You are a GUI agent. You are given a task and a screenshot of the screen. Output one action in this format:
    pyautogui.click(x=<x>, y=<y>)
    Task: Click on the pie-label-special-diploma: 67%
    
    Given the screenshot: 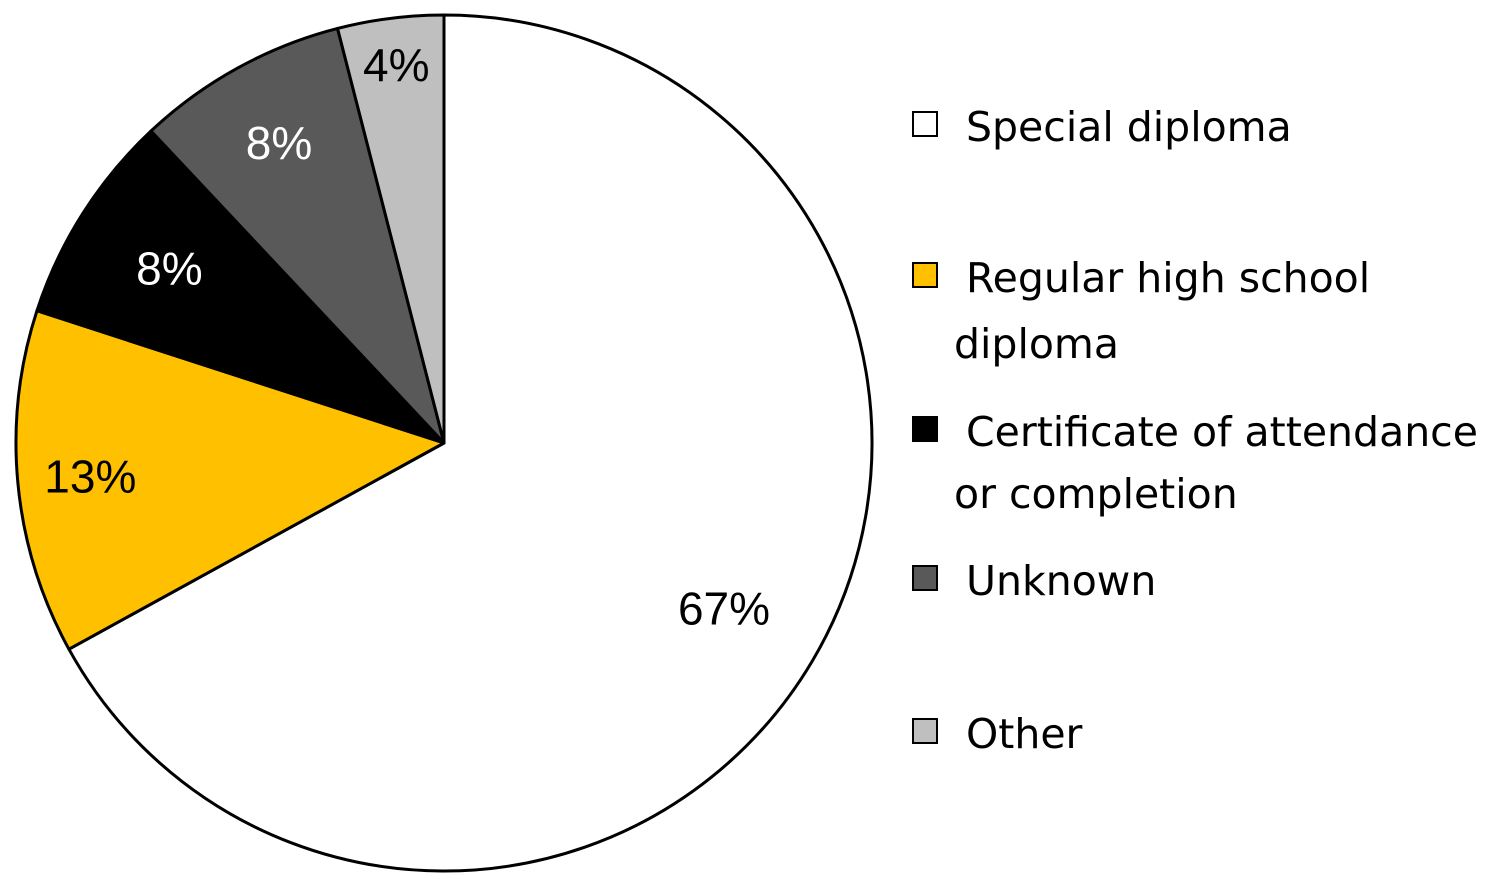 What is the action you would take?
    pyautogui.click(x=724, y=609)
    